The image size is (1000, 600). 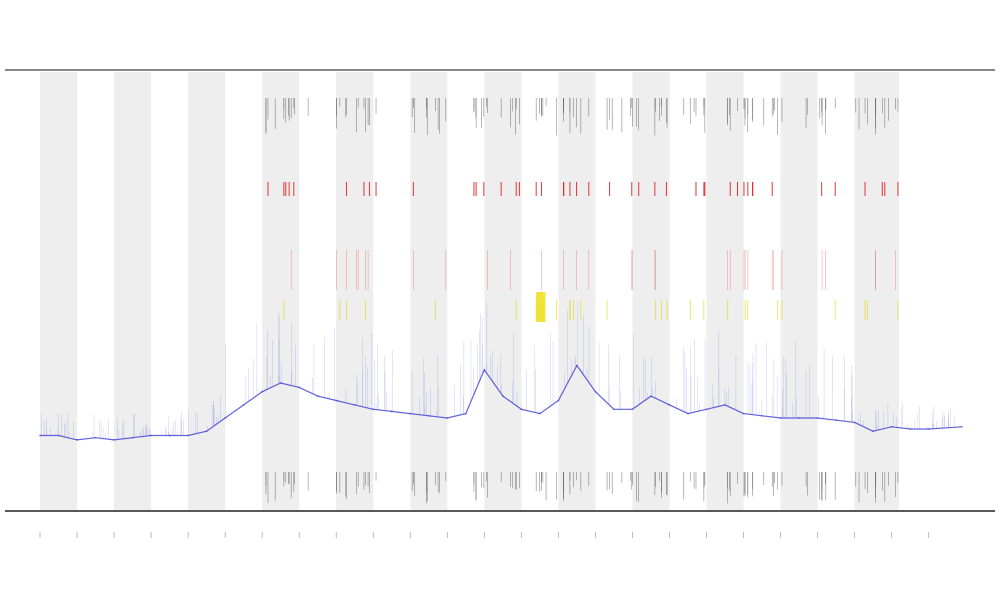 I want to click on event-markers, so click(x=583, y=252).